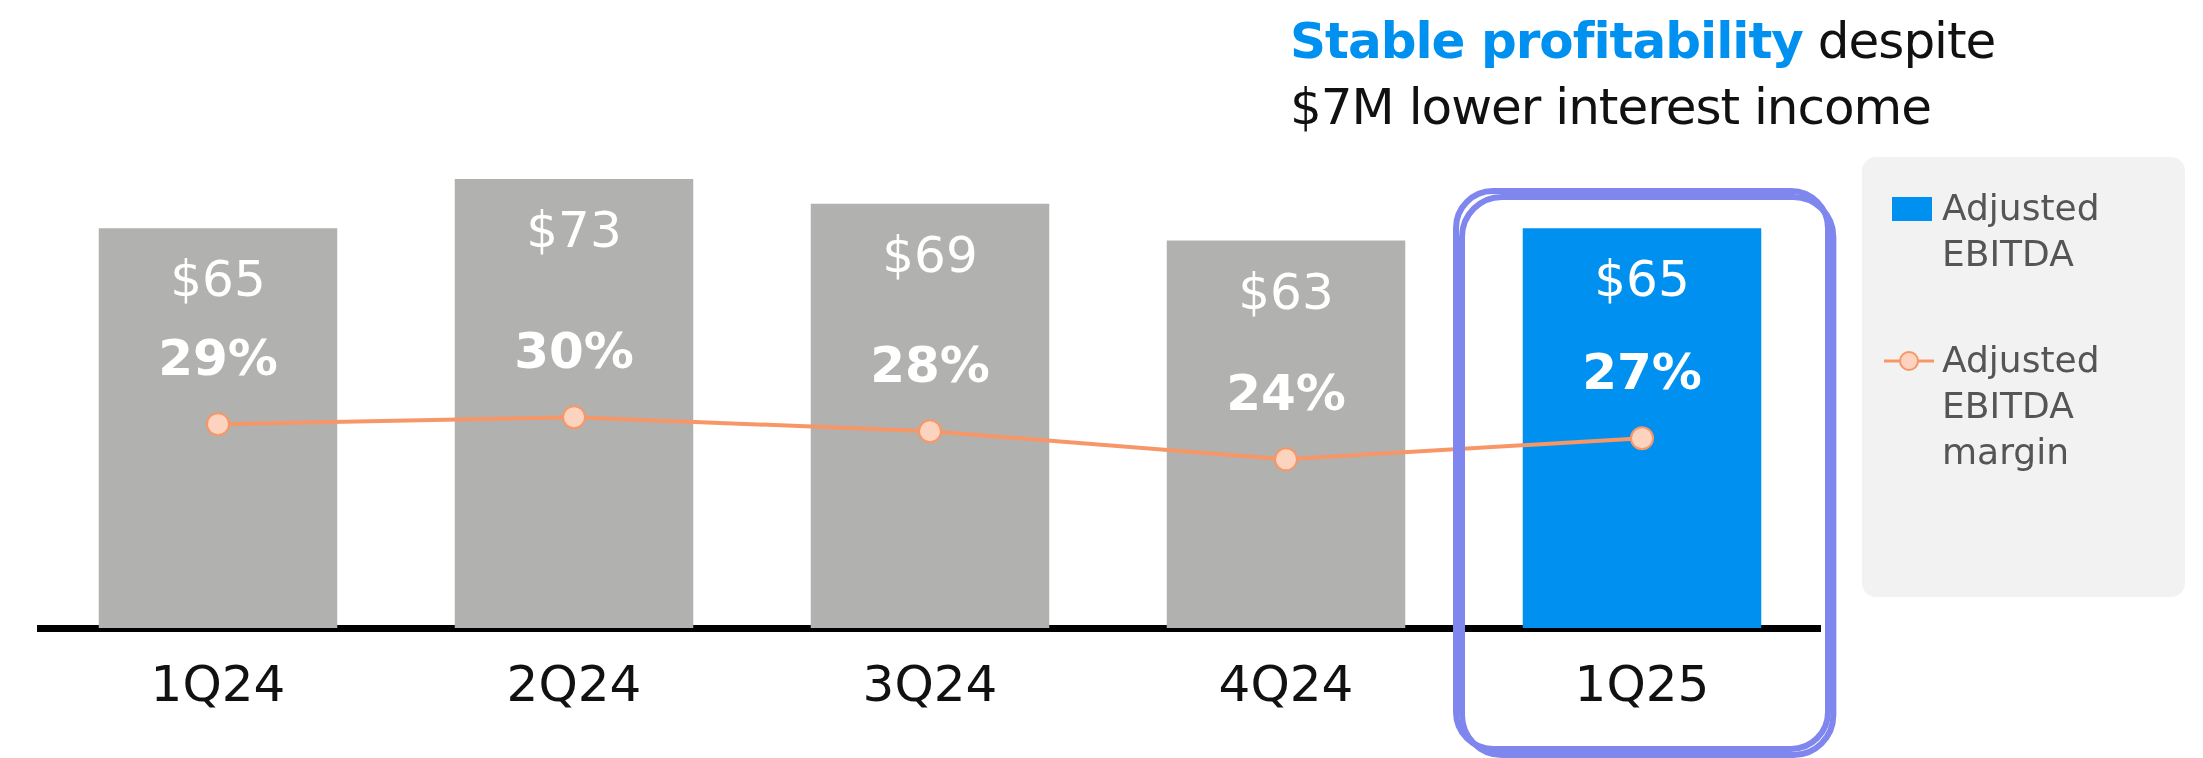 The image size is (2203, 758). What do you see at coordinates (1286, 291) in the screenshot?
I see `data-label: $63` at bounding box center [1286, 291].